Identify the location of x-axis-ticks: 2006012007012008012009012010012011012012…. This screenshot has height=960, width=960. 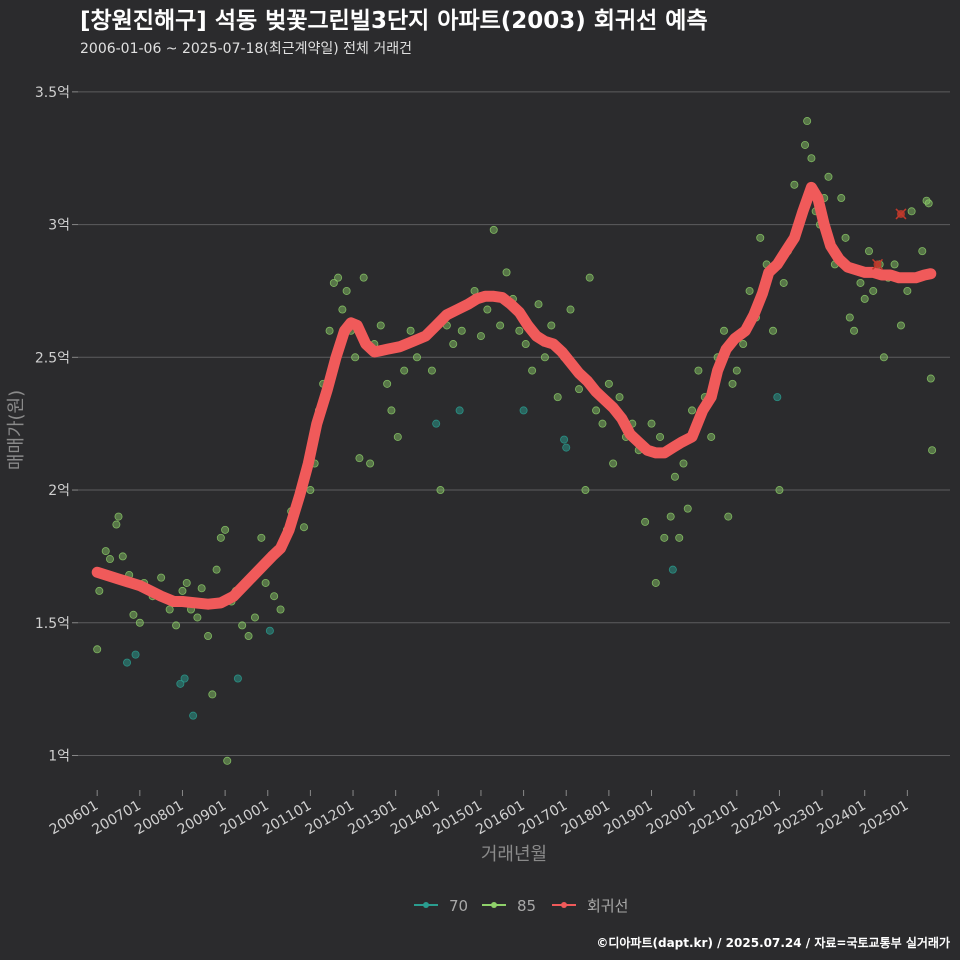
(479, 814).